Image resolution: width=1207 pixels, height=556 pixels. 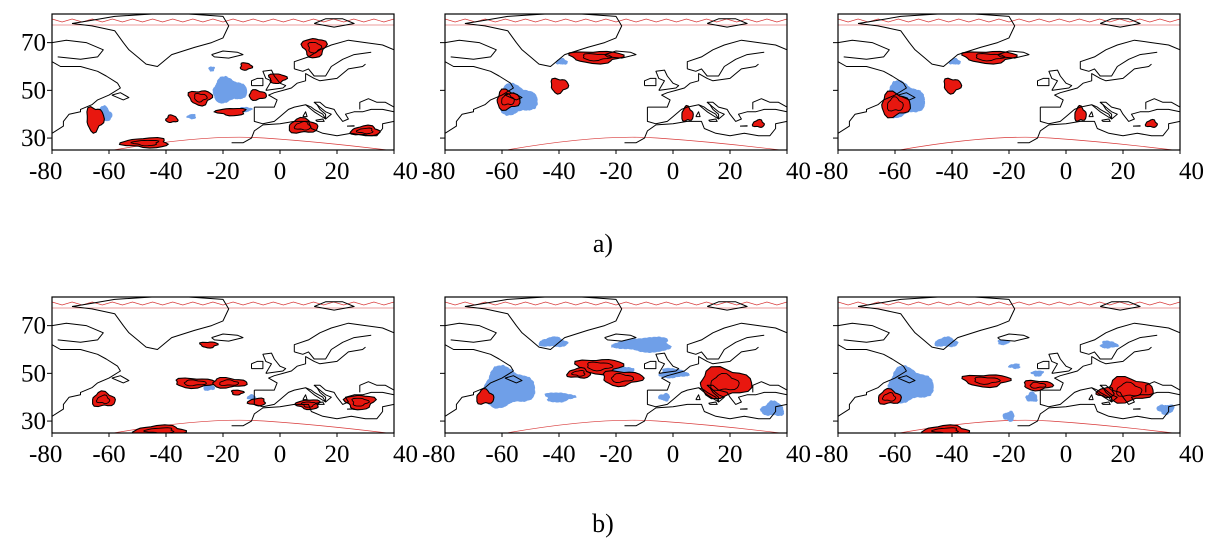 I want to click on panel-frame, so click(x=616, y=82).